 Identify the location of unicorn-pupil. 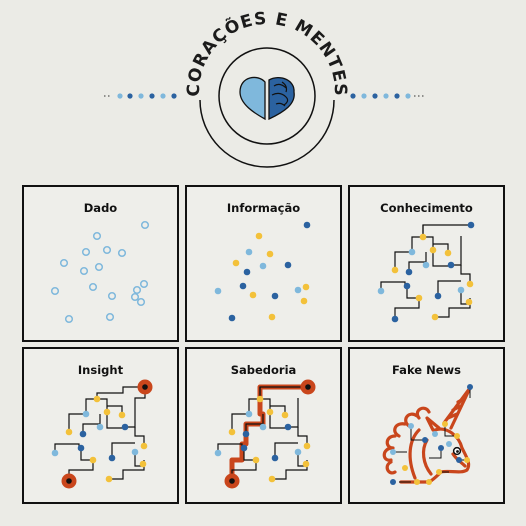
(457, 451).